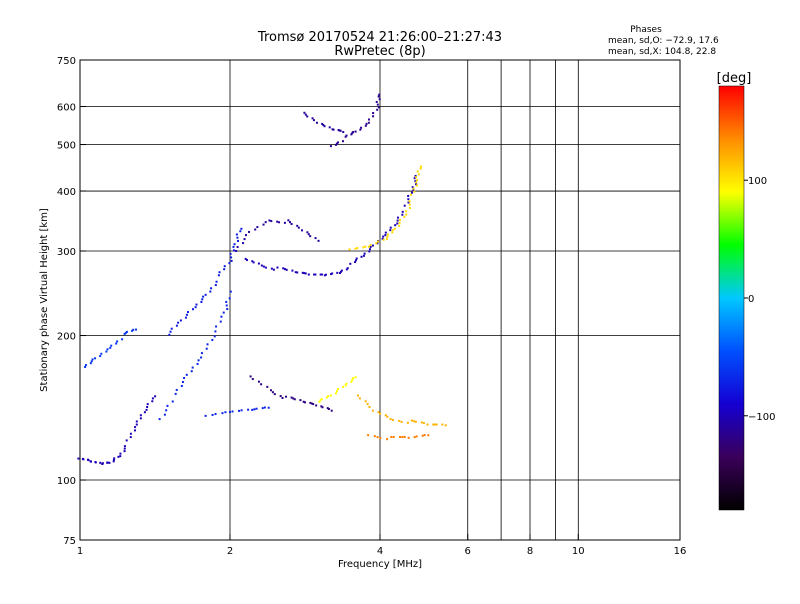 The width and height of the screenshot is (800, 604). What do you see at coordinates (530, 551) in the screenshot?
I see `x-tick-label: 8` at bounding box center [530, 551].